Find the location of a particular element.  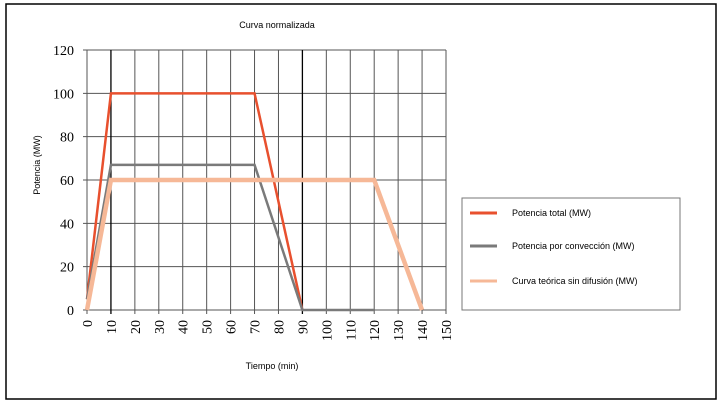

x-tick-label: 90 is located at coordinates (303, 327).